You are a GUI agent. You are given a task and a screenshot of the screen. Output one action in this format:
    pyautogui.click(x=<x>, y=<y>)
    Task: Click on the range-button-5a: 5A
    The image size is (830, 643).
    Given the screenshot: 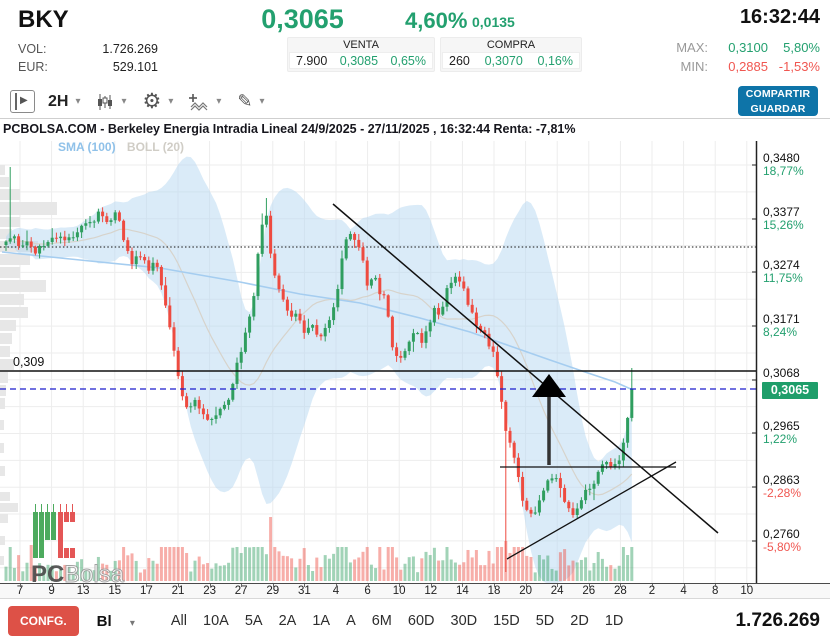 What is the action you would take?
    pyautogui.click(x=253, y=621)
    